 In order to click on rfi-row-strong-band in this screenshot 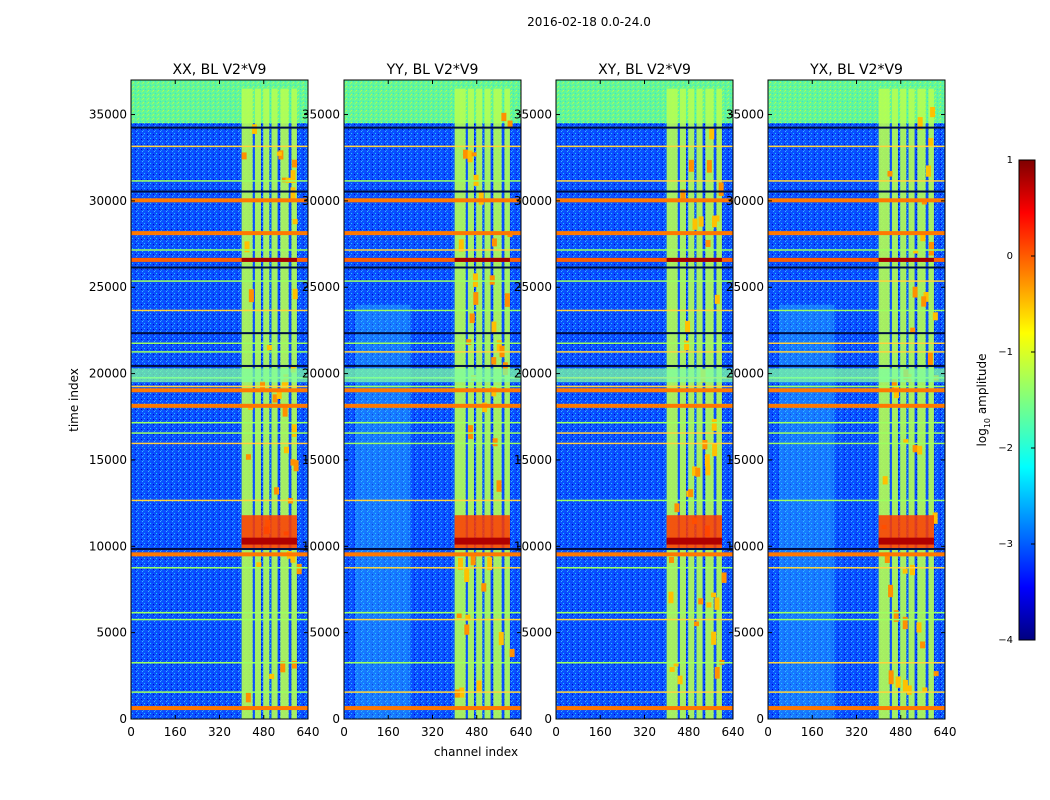, I will do `click(482, 259)`.